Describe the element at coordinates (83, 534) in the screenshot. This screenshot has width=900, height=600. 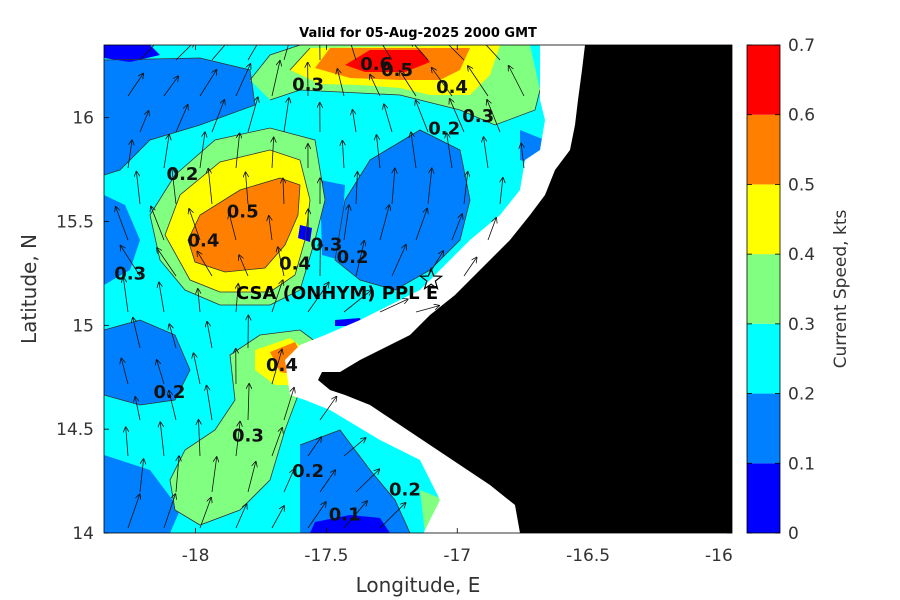
I see `y-tick-label: 14` at that location.